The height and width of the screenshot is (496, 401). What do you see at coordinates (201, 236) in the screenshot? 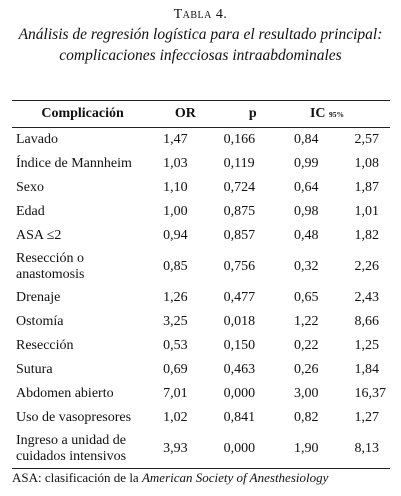
I see `table-row: ASA ≤2 0,94 0,857 0,48 1,82` at bounding box center [201, 236].